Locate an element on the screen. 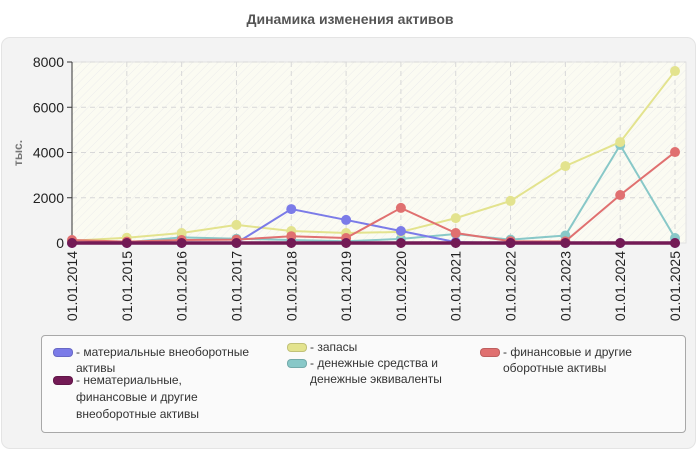  chart-title: Динамика изменения активов is located at coordinates (350, 19).